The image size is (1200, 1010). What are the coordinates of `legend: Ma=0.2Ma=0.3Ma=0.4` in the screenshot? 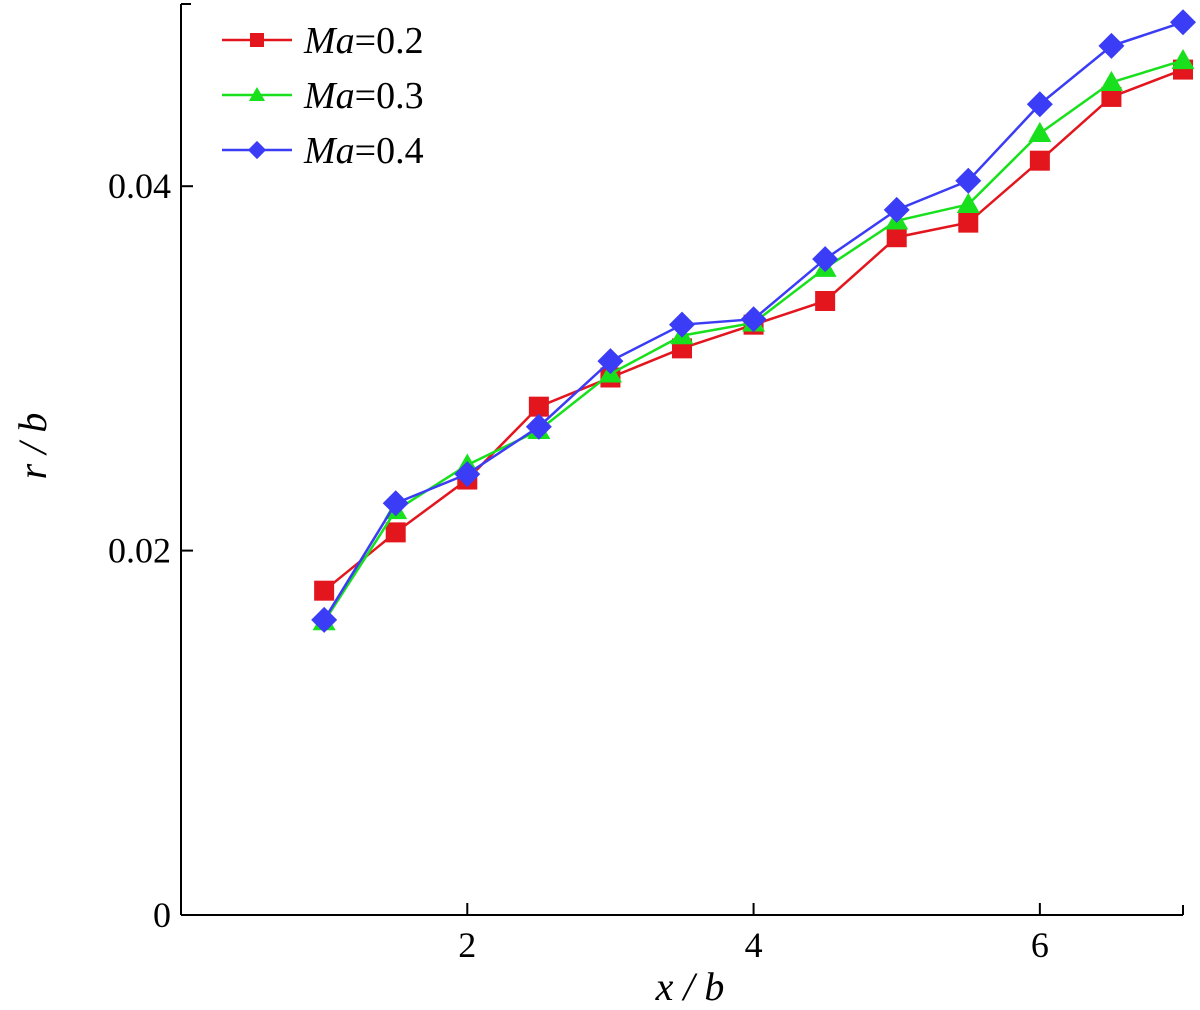 It's located at (323, 96).